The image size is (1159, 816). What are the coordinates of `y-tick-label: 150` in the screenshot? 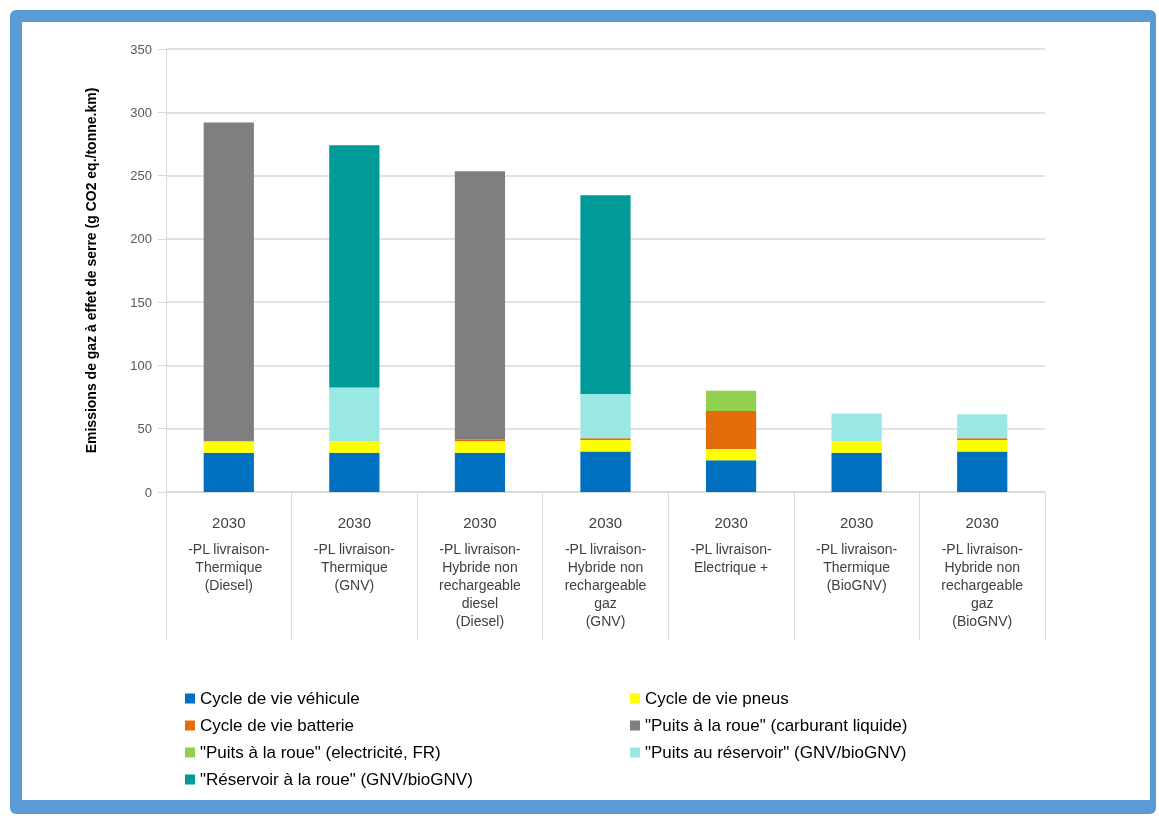 It's located at (141, 302).